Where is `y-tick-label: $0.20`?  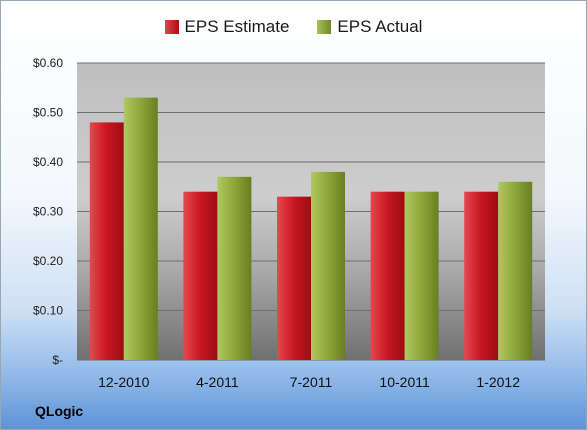 y-tick-label: $0.20 is located at coordinates (48, 261).